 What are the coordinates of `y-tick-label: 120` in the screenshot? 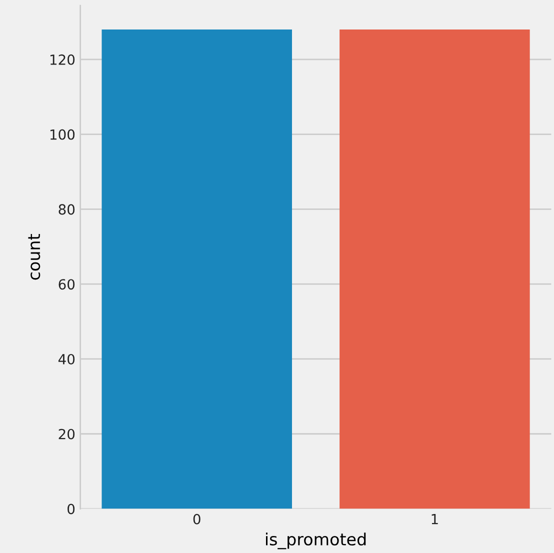 It's located at (62, 59).